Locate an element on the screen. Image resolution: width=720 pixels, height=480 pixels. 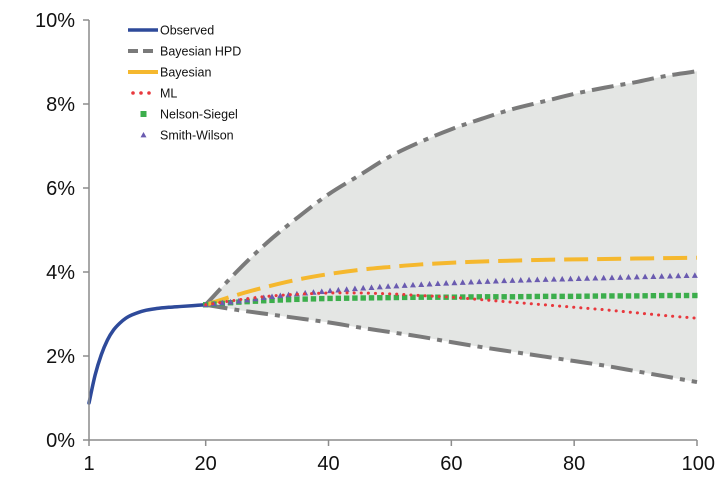
x-tick-label: 80 is located at coordinates (574, 464).